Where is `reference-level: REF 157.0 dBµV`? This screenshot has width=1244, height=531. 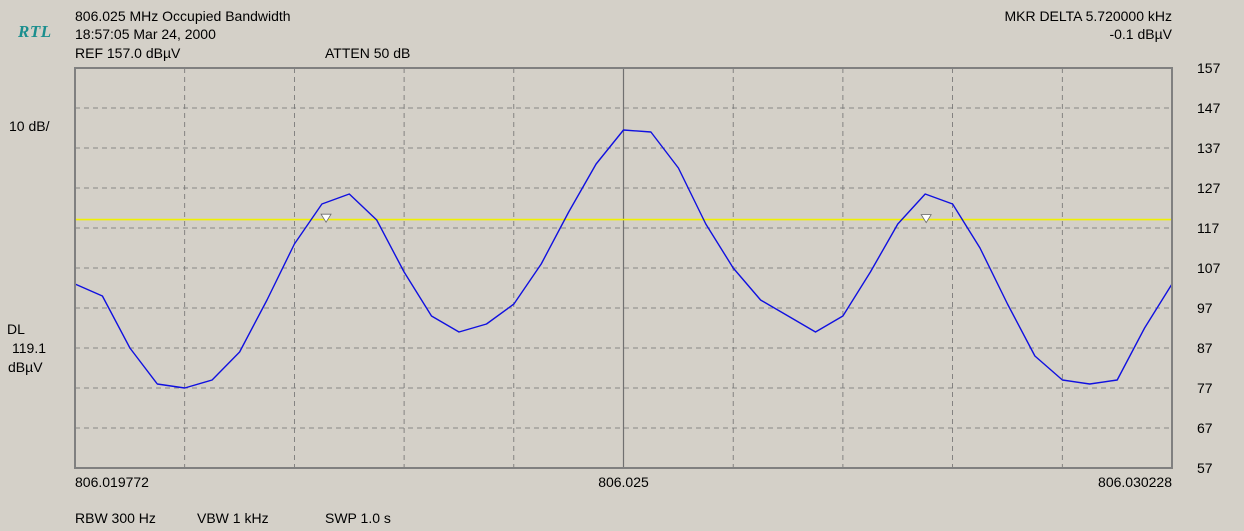 reference-level: REF 157.0 dBµV is located at coordinates (128, 53).